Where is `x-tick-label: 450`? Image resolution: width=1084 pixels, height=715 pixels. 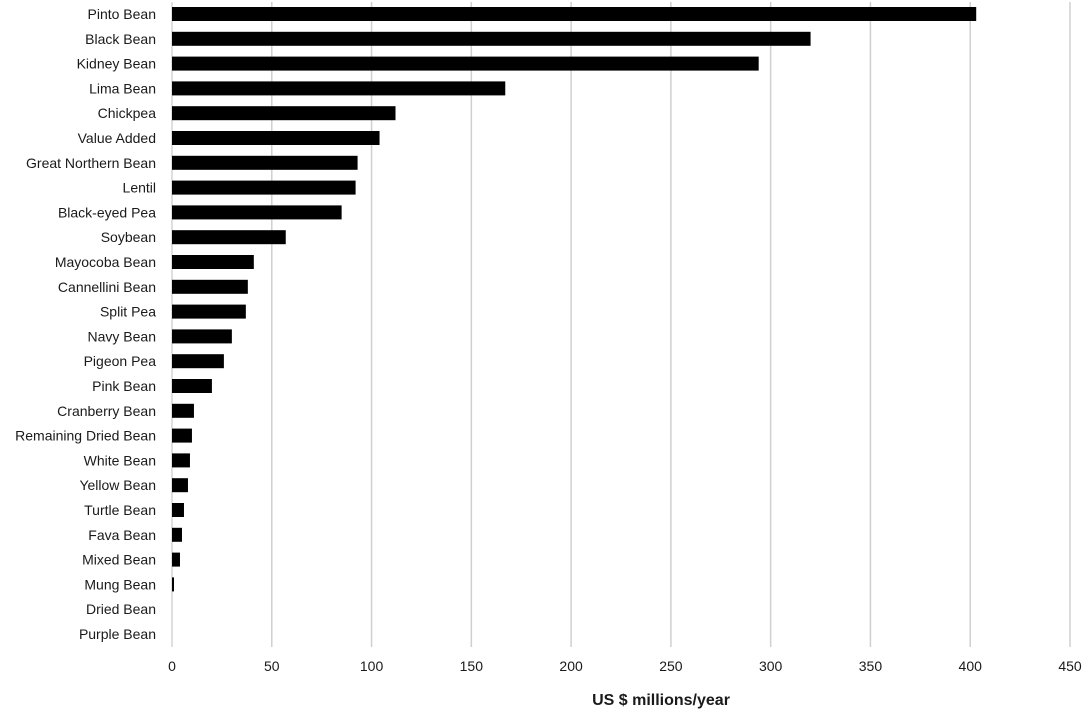
x-tick-label: 450 is located at coordinates (1070, 666).